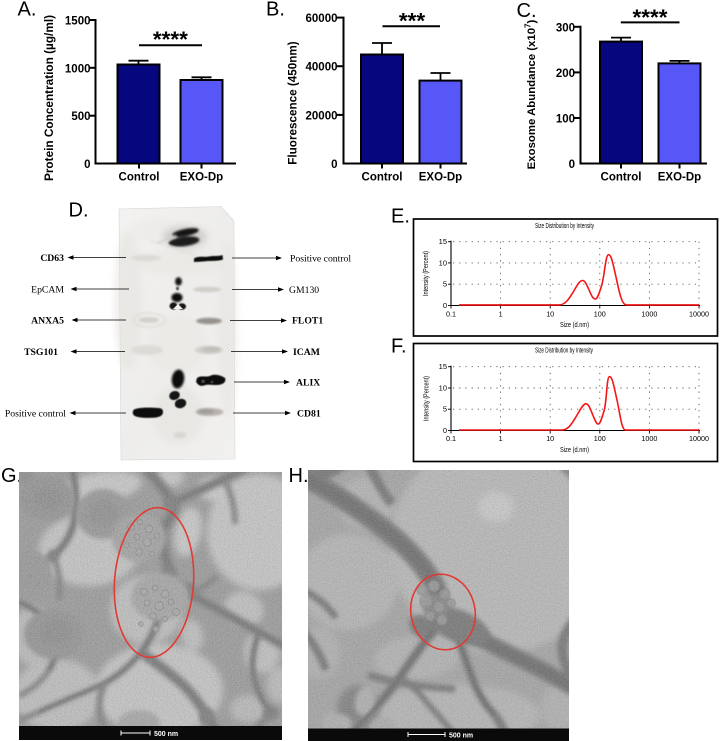 The image size is (720, 741). I want to click on svg-text: 1500, so click(78, 22).